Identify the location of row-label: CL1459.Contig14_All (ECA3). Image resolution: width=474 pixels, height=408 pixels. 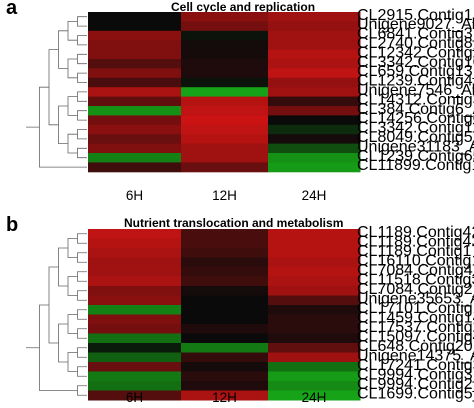
(415, 317).